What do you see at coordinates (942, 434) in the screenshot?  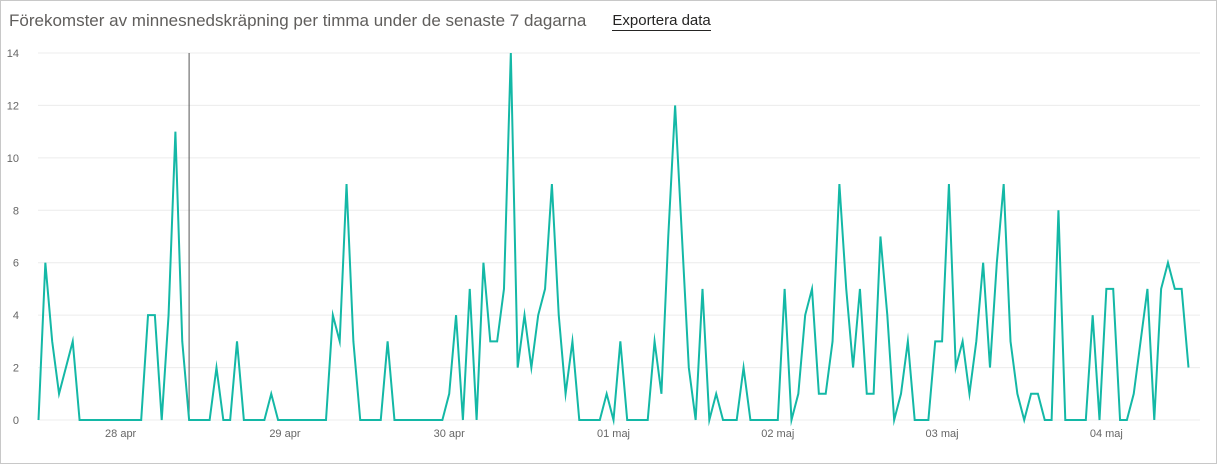 I see `x-tick-label: 03 maj` at bounding box center [942, 434].